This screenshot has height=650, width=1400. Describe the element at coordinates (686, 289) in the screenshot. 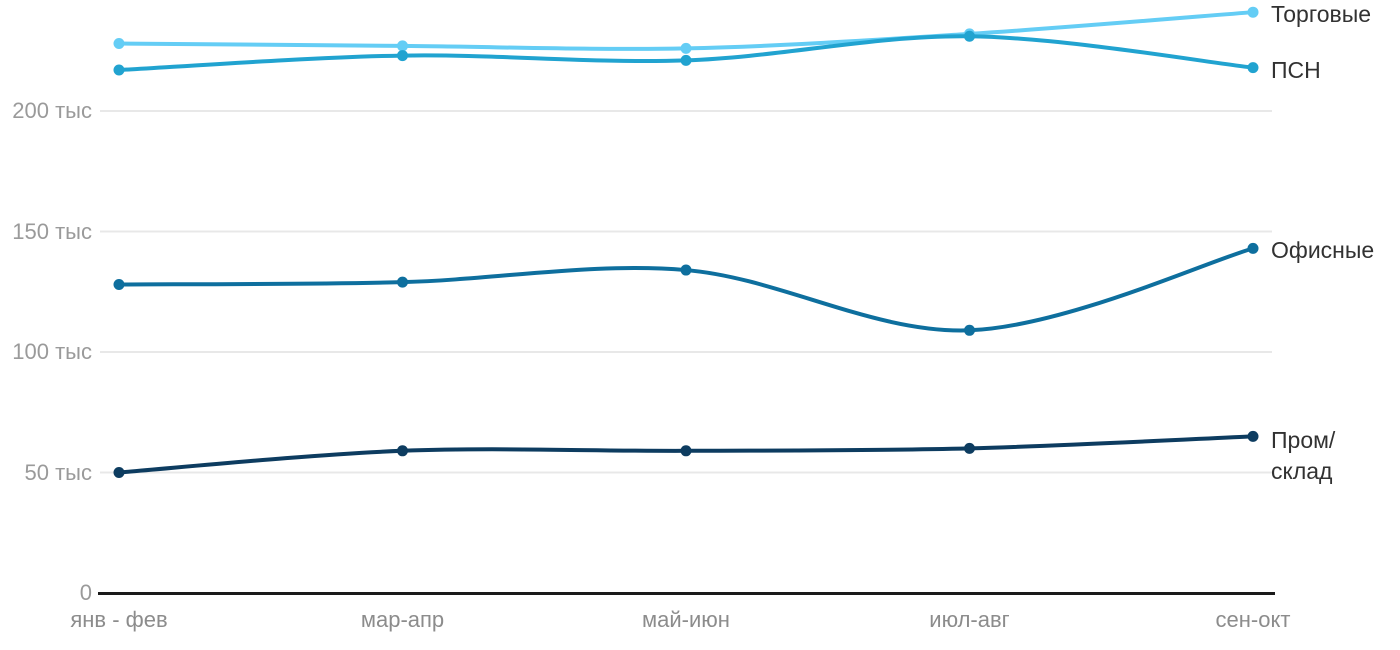

I see `series-line-ofisnye` at that location.